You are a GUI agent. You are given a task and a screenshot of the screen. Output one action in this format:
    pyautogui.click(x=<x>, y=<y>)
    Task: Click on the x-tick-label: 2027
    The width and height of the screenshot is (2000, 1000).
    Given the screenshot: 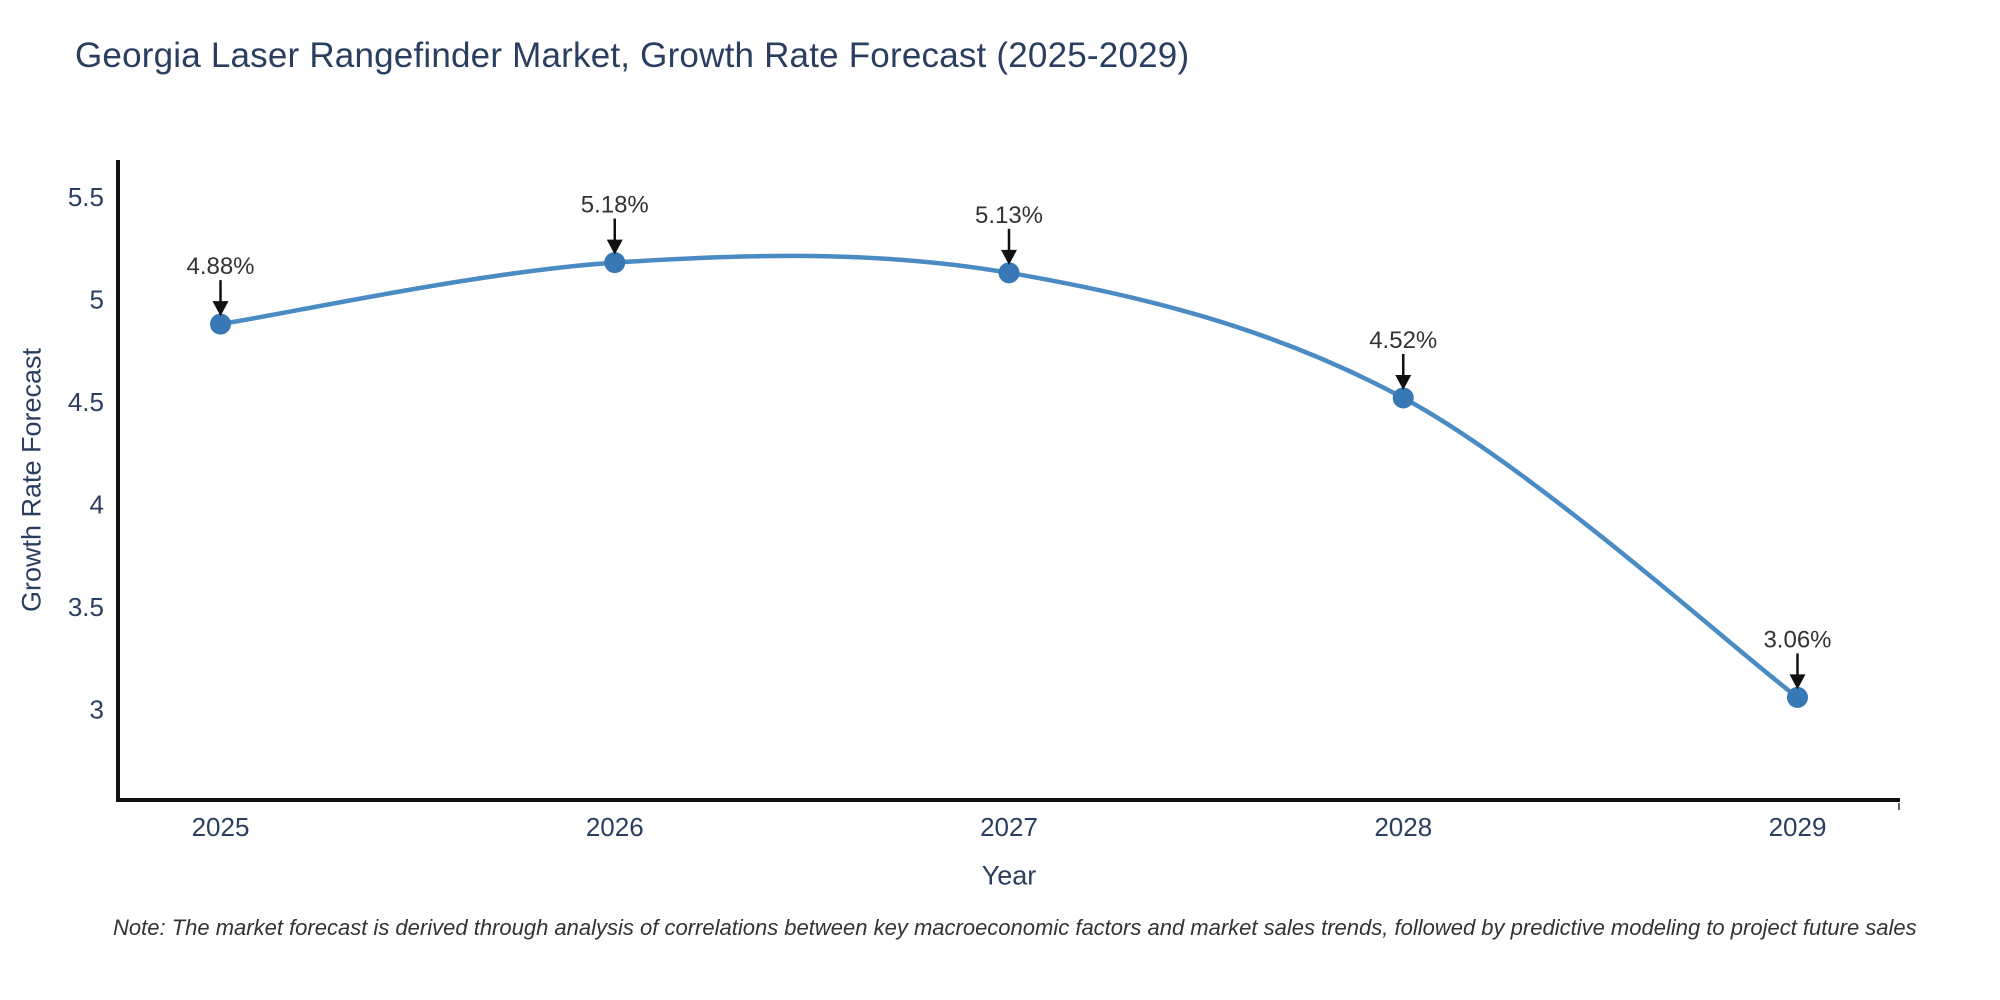 What is the action you would take?
    pyautogui.click(x=1009, y=827)
    